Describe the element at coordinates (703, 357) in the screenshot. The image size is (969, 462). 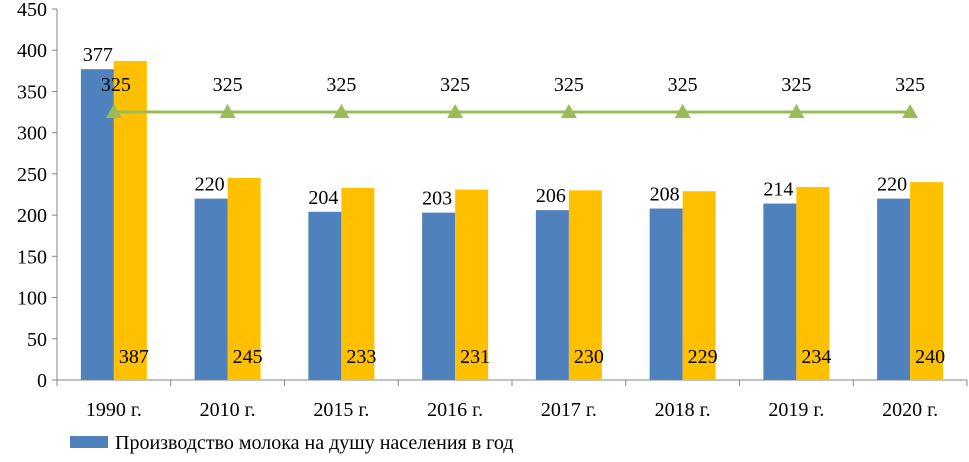
I see `bar-2-value-label: 229` at that location.